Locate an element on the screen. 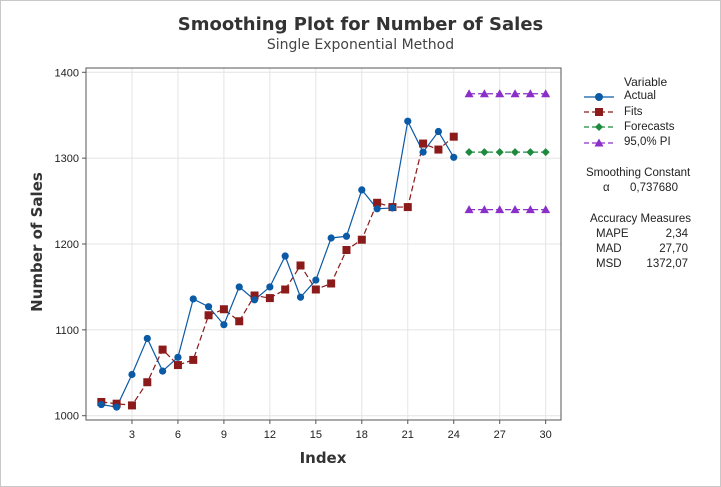 This screenshot has width=721, height=487. y-tick-label: 1300 is located at coordinates (67, 159).